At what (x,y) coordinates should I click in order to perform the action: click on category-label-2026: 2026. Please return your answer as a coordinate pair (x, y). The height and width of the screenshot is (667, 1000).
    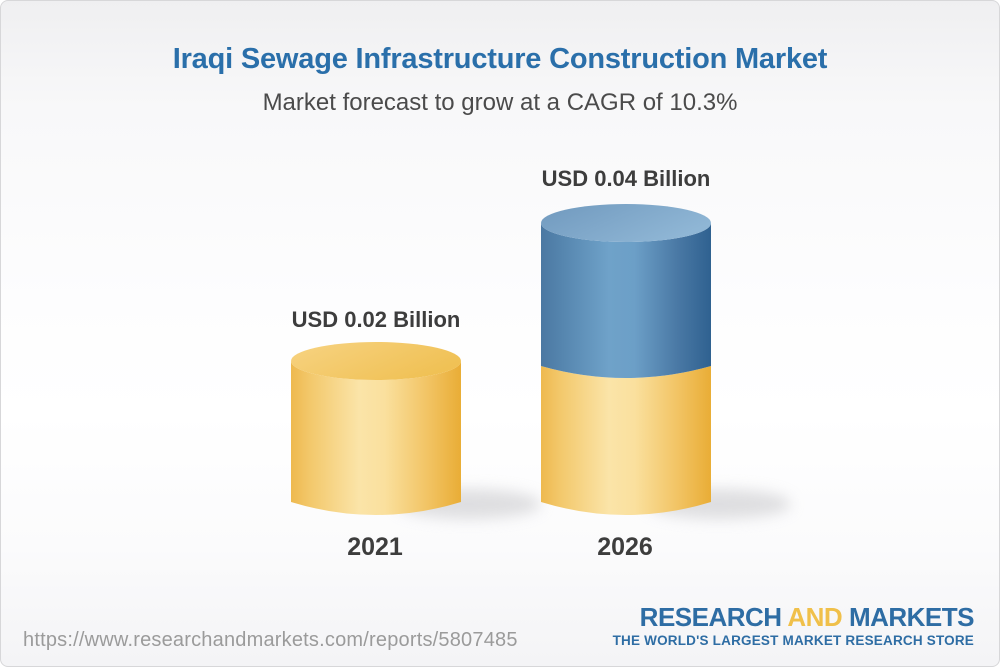
    Looking at the image, I should click on (625, 547).